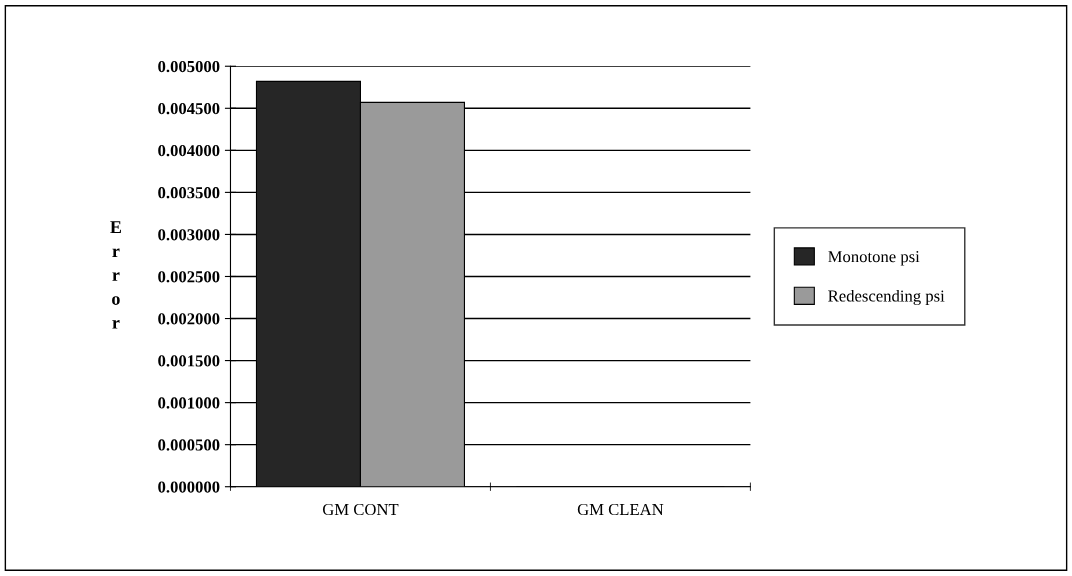 The width and height of the screenshot is (1072, 576). Describe the element at coordinates (886, 297) in the screenshot. I see `legend-label: Redescending psi` at that location.